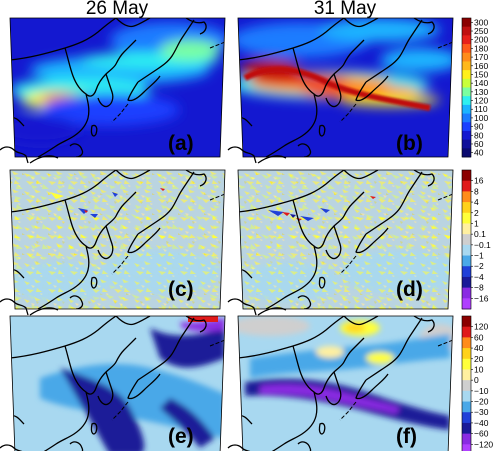  What do you see at coordinates (481, 434) in the screenshot?
I see `colorbar-tick-label: −60` at bounding box center [481, 434].